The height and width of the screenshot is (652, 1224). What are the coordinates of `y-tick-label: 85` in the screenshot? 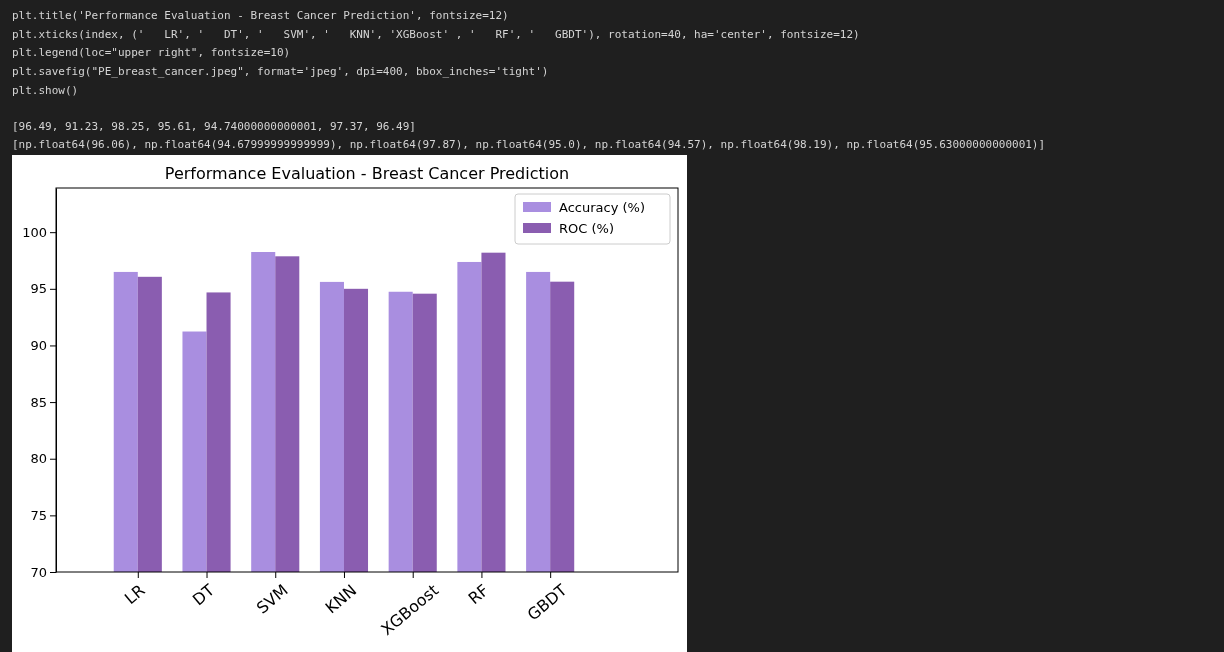 It's located at (38, 402).